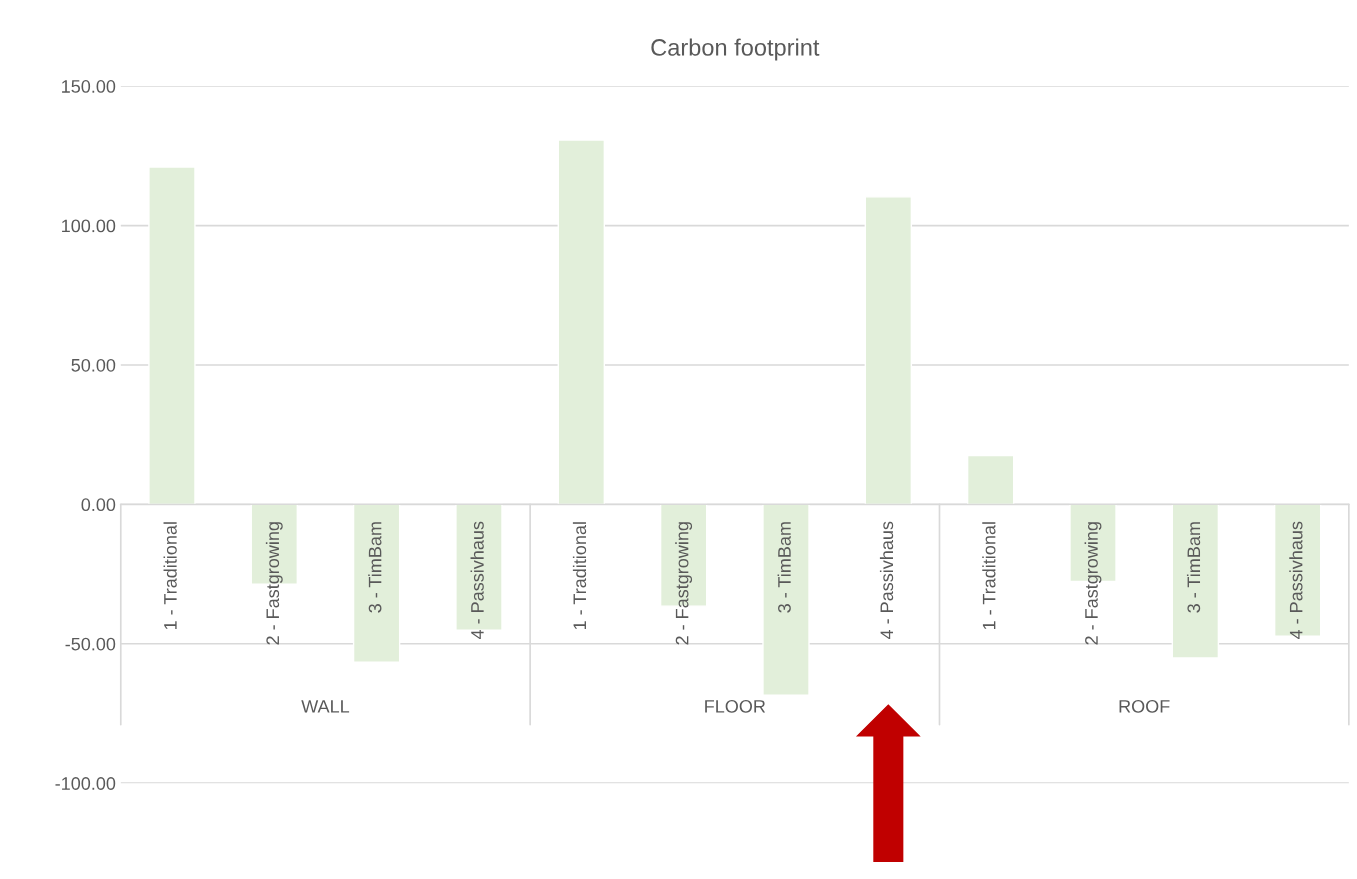  Describe the element at coordinates (90, 644) in the screenshot. I see `y-tick-label: -50.00` at that location.